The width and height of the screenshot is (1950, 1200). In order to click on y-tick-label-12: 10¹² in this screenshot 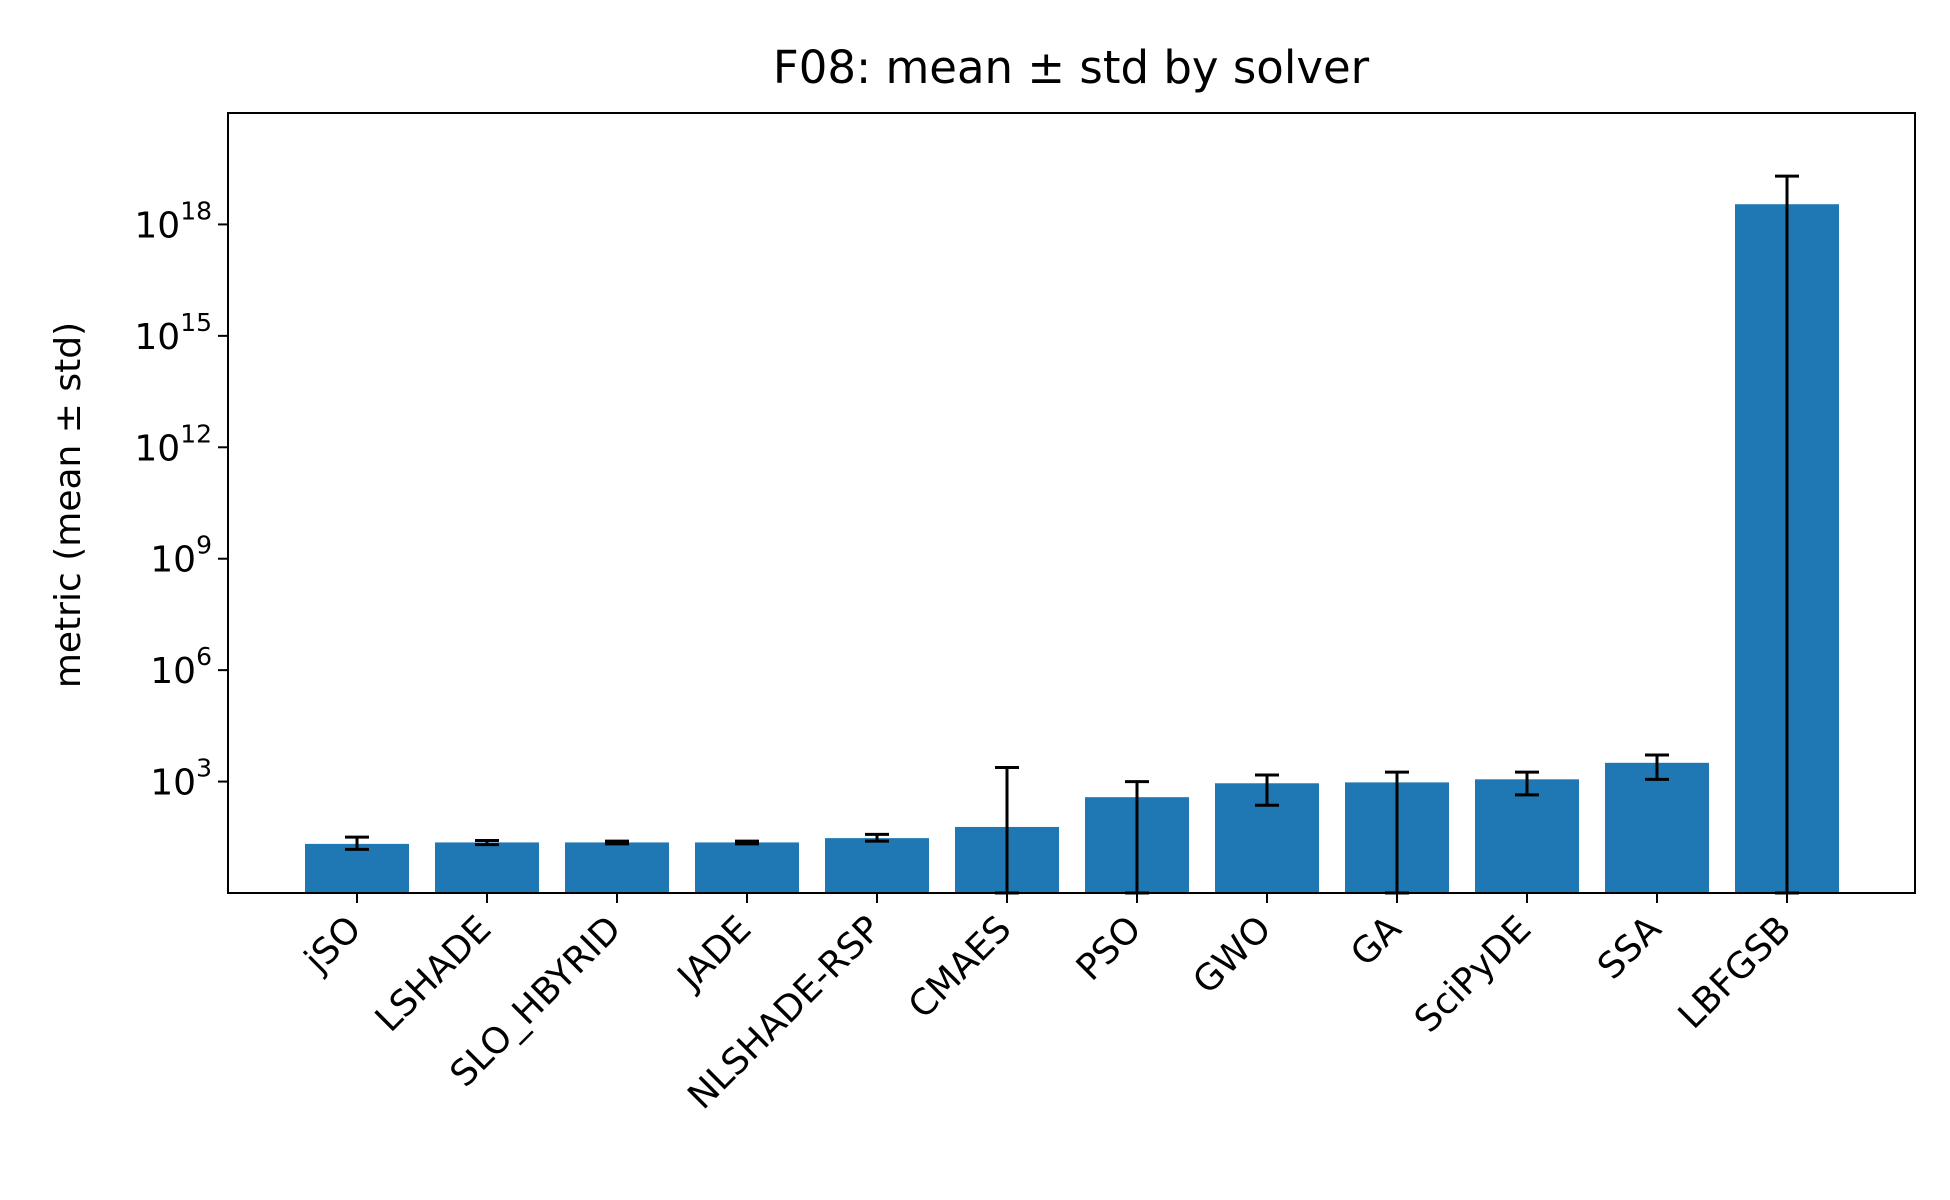, I will do `click(173, 444)`.